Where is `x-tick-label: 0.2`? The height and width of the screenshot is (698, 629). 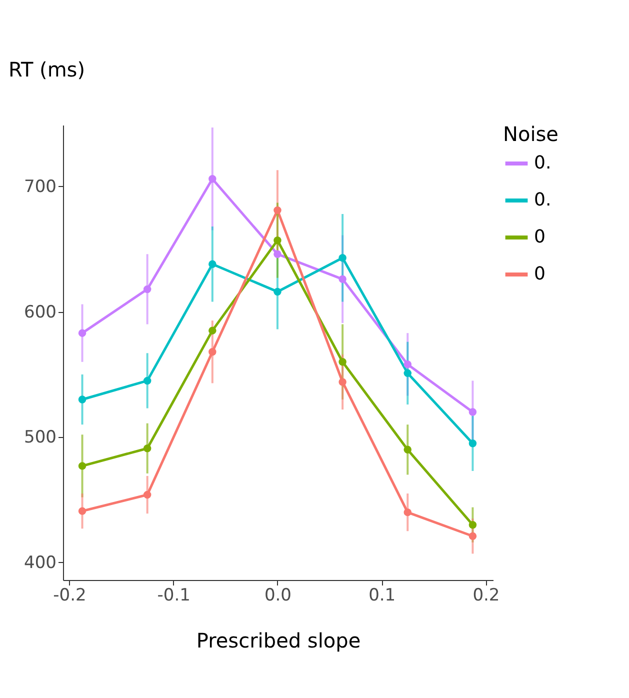 x-tick-label: 0.2 is located at coordinates (486, 596).